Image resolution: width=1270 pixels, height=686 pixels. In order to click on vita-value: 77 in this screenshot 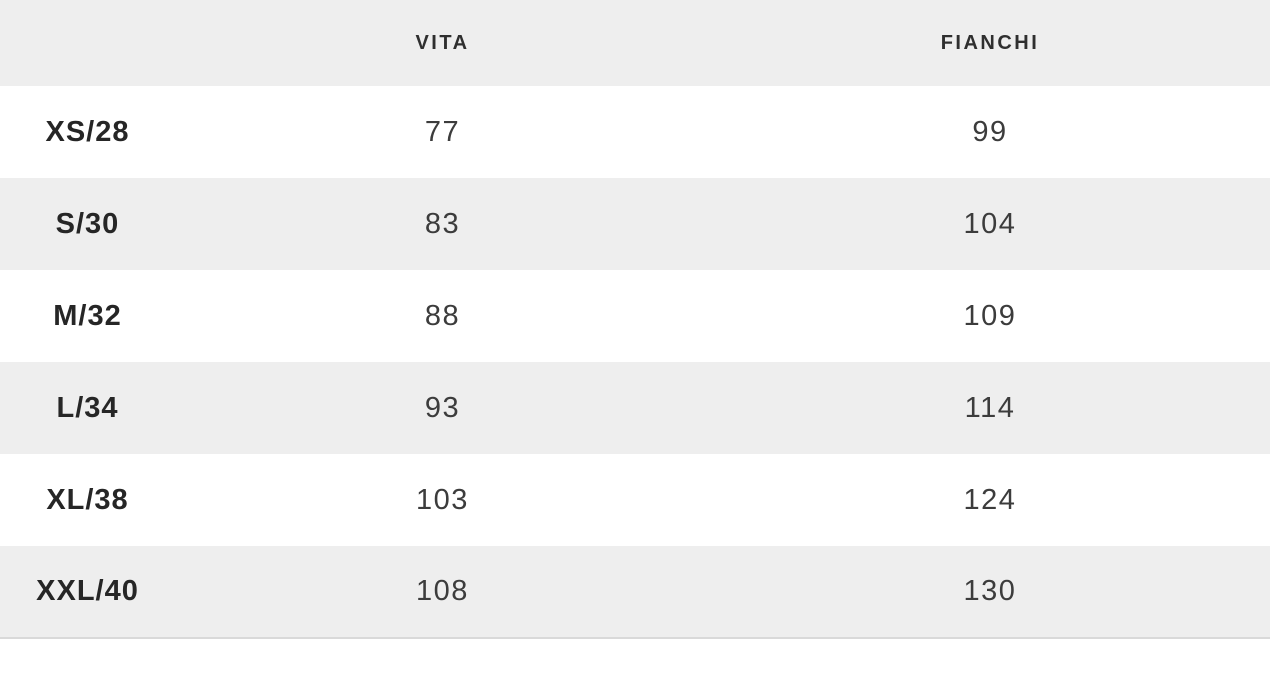, I will do `click(442, 131)`.